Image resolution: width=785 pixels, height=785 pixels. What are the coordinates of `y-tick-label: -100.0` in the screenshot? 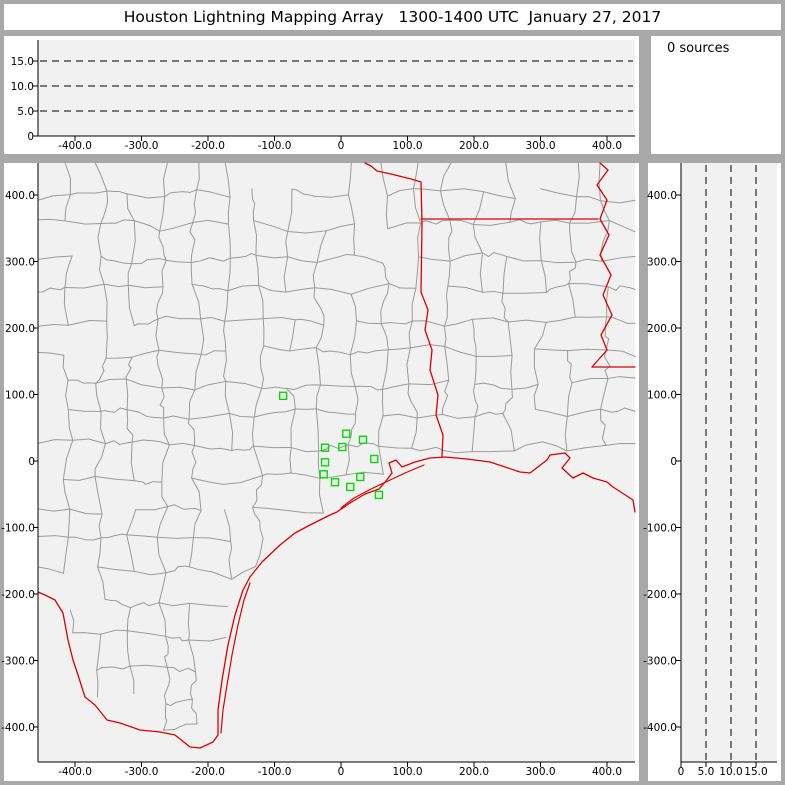 It's located at (18, 529).